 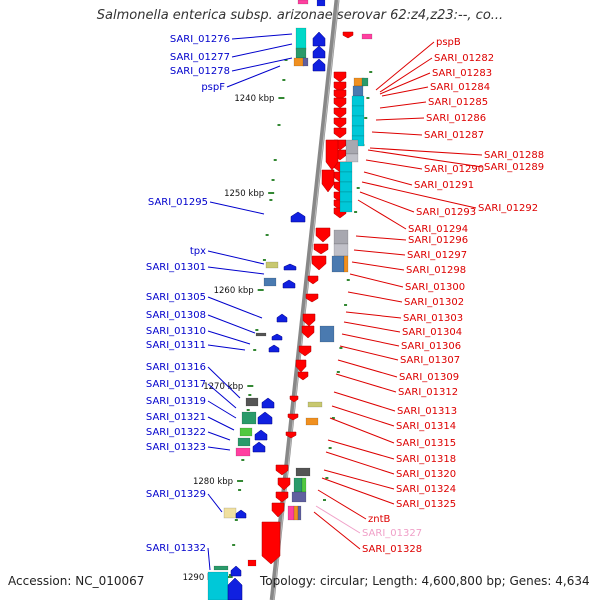 What do you see at coordinates (176, 384) in the screenshot?
I see `forward-gene-label: SARI_01317` at bounding box center [176, 384].